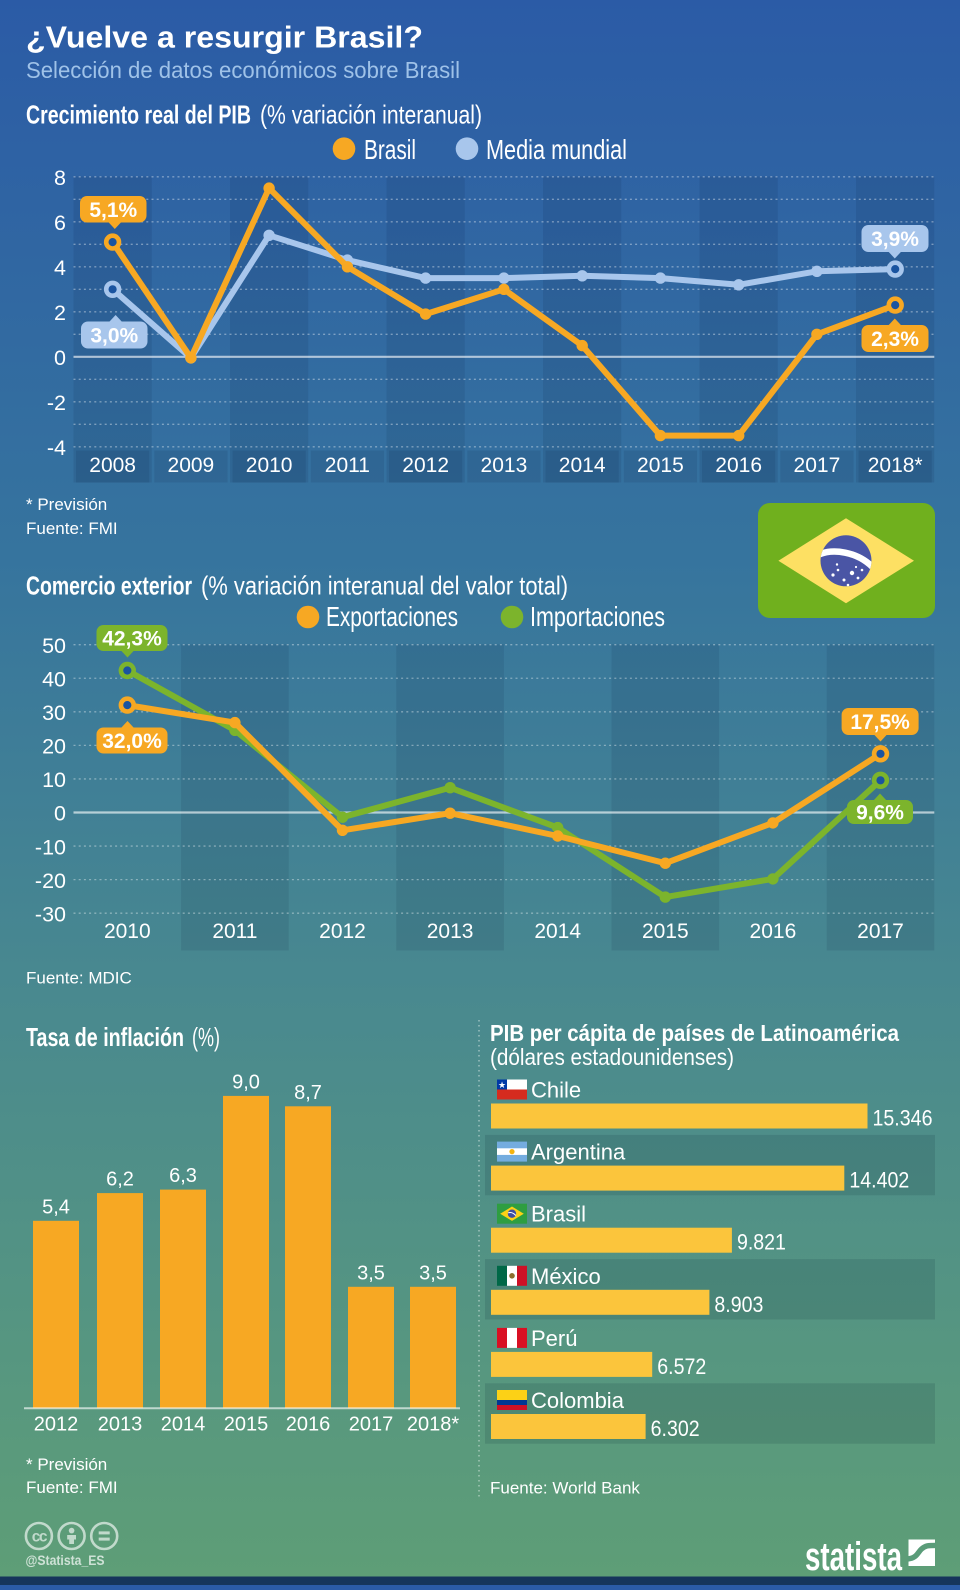 The width and height of the screenshot is (960, 1590). Describe the element at coordinates (384, 586) in the screenshot. I see `svg-text:(% variación interanual del va: (% variación interanual del valor total)` at that location.